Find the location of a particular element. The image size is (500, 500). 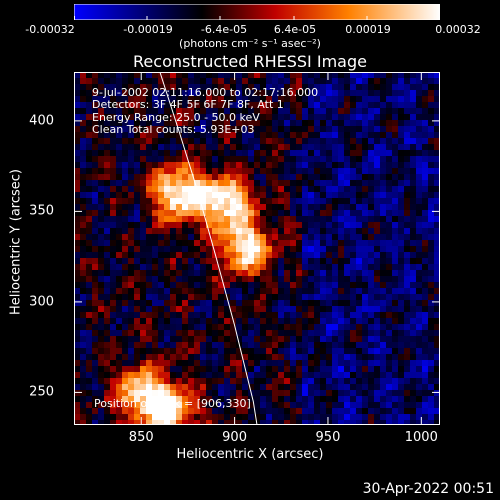

x-tick-label: 850 is located at coordinates (141, 437).